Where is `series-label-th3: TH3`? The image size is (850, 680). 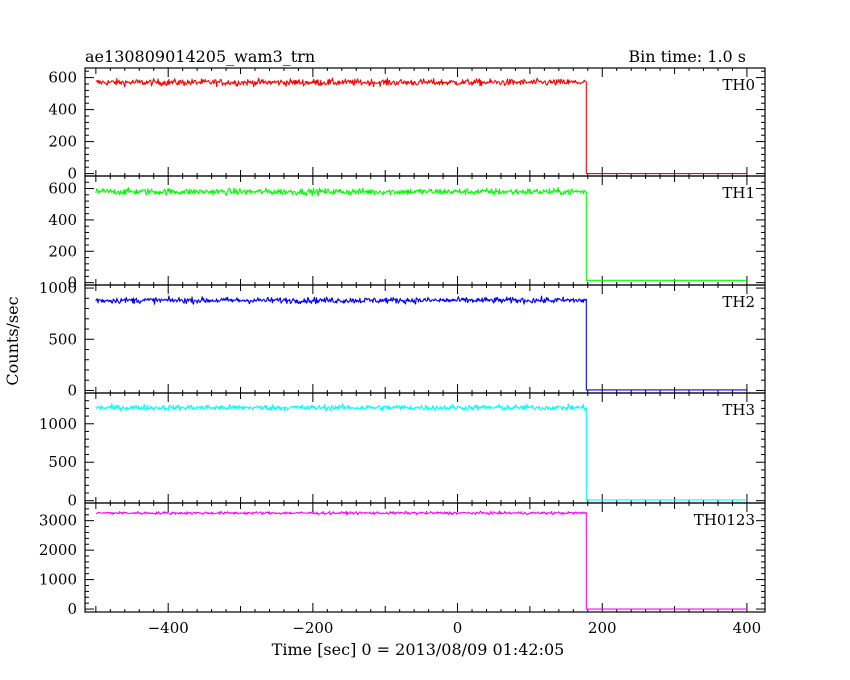
series-label-th3: TH3 is located at coordinates (738, 410).